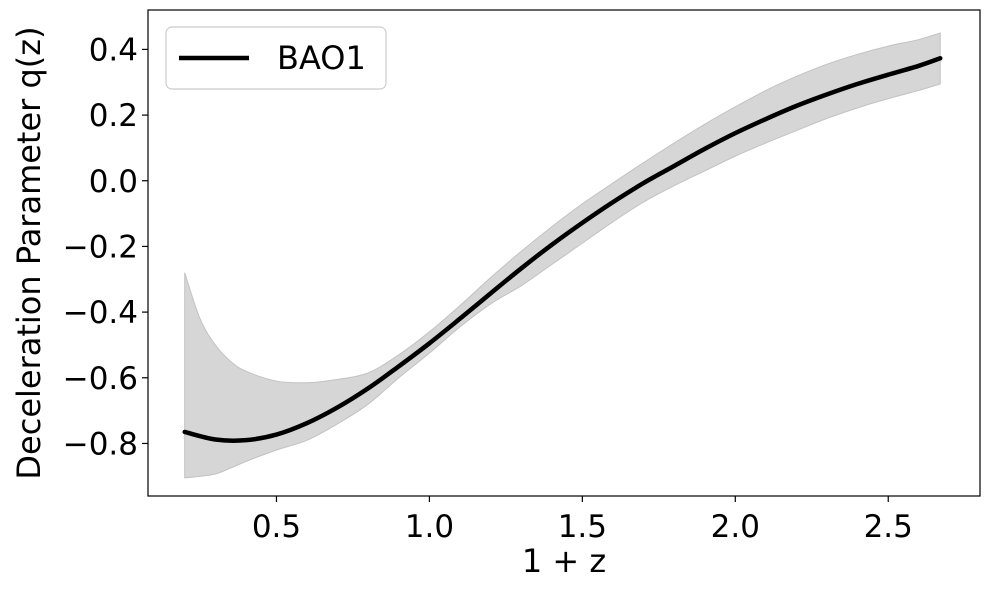 Image resolution: width=990 pixels, height=590 pixels. I want to click on legend-box, so click(276, 58).